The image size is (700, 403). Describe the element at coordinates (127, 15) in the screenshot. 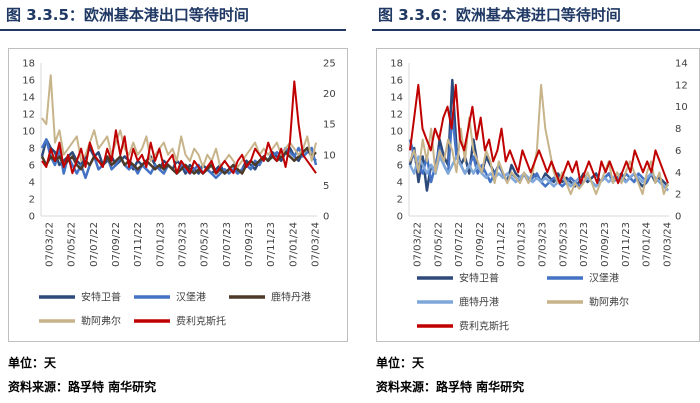

I see `chart-title: 图 3.3.5：欧洲基本港出口等待时间` at that location.